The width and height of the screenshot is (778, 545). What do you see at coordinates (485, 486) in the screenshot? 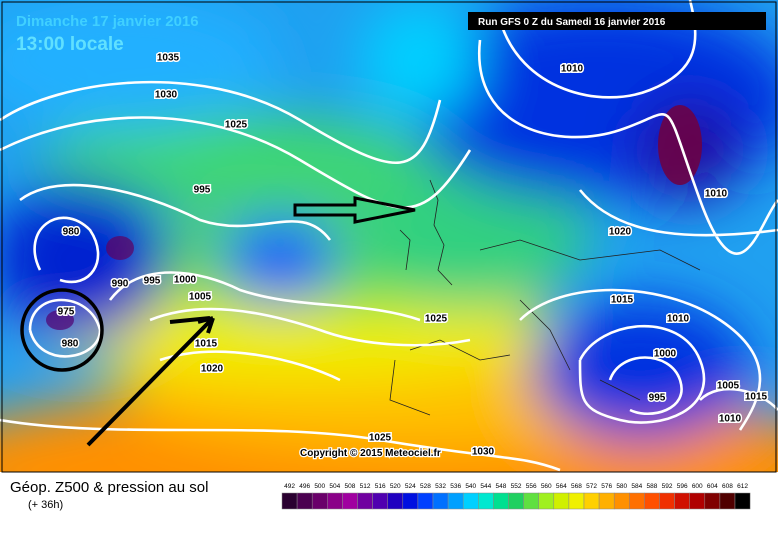
I see `scale-label: 544` at bounding box center [485, 486].